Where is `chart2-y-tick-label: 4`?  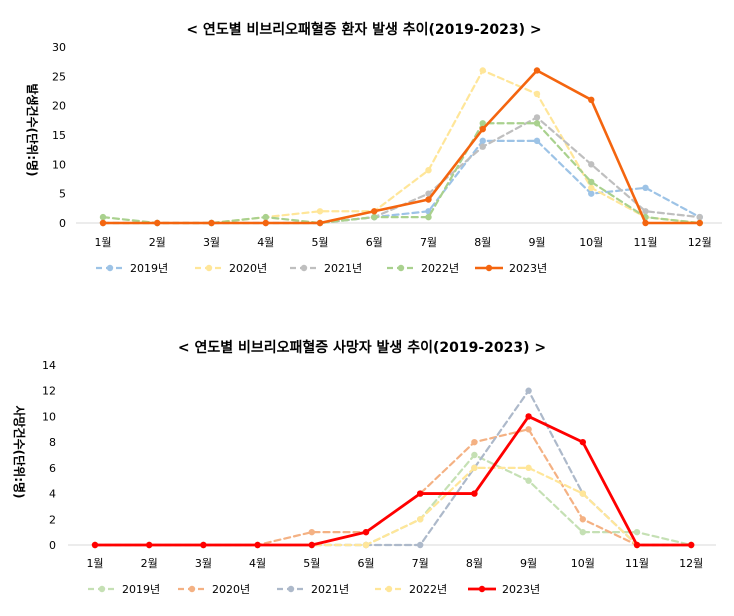 chart2-y-tick-label: 4 is located at coordinates (52, 494).